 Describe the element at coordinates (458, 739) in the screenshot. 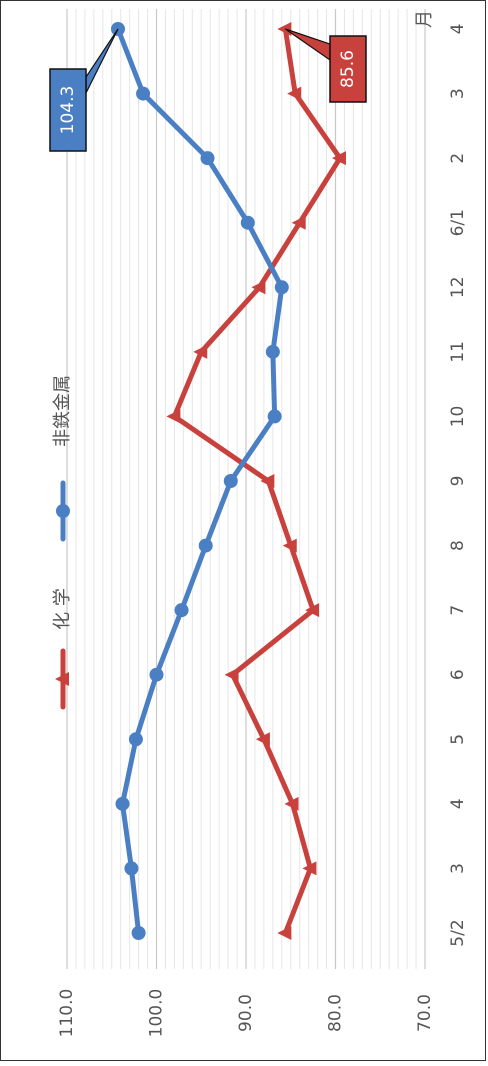

I see `x-tick-label: 5` at that location.